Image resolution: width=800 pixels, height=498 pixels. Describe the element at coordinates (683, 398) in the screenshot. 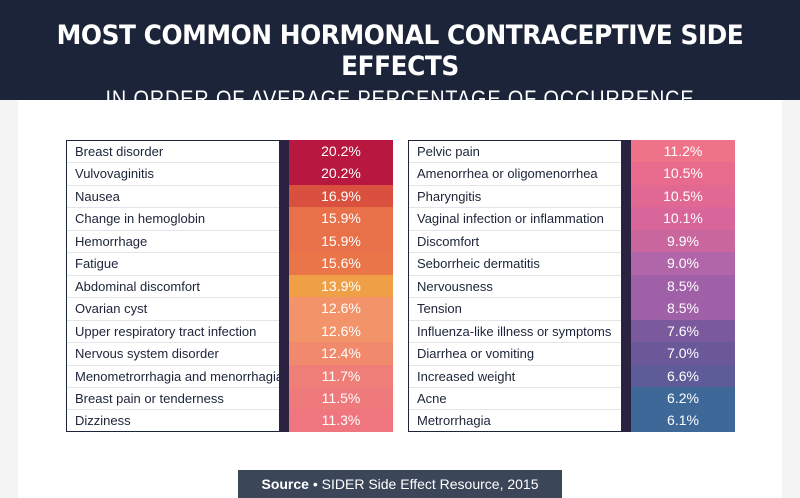

I see `row-value: 6.2%` at that location.